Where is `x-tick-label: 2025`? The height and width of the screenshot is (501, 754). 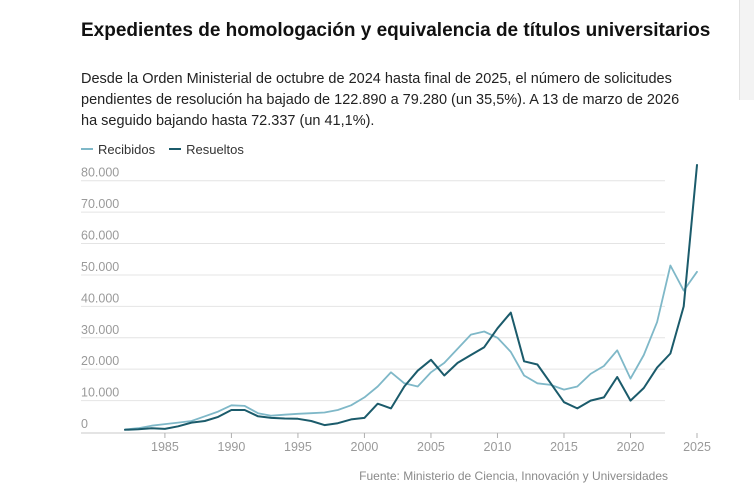 x-tick-label: 2025 is located at coordinates (697, 447).